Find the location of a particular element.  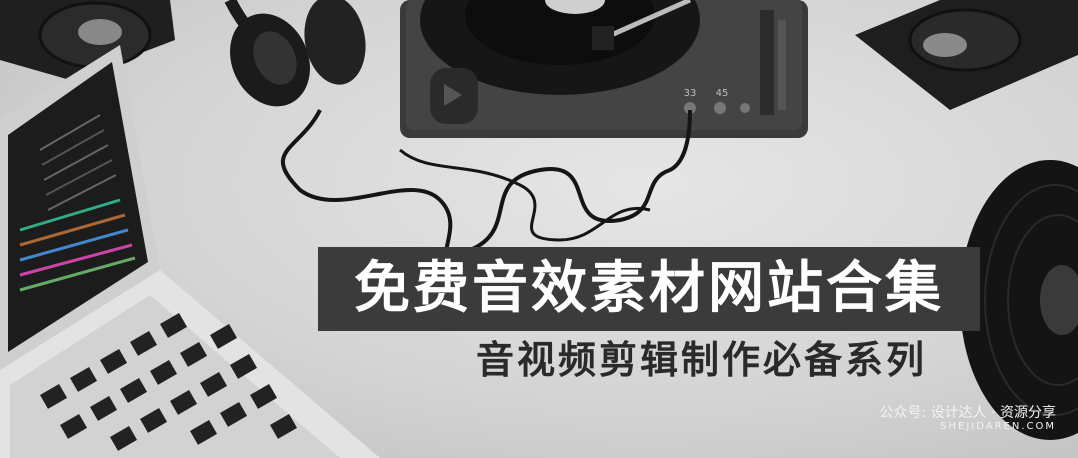

watermark-url: SHEJIDAREN.COM is located at coordinates (998, 427).